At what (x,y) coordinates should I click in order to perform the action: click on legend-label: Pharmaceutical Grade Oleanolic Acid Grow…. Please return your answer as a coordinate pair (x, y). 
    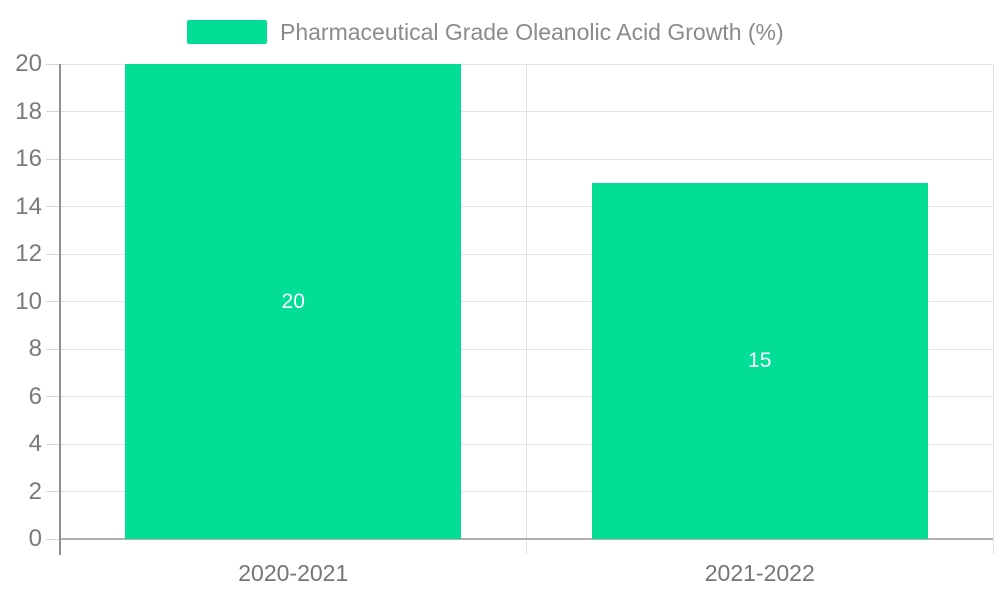
    Looking at the image, I should click on (532, 32).